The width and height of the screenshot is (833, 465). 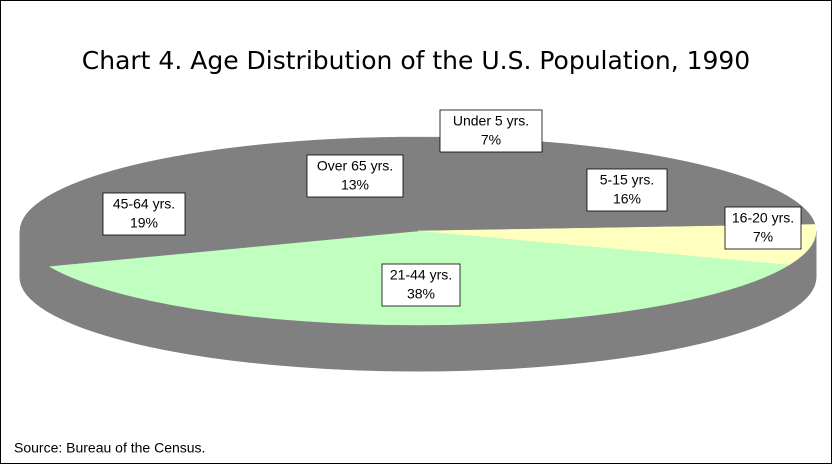 What do you see at coordinates (763, 218) in the screenshot?
I see `category-label: 16-20 yrs.` at bounding box center [763, 218].